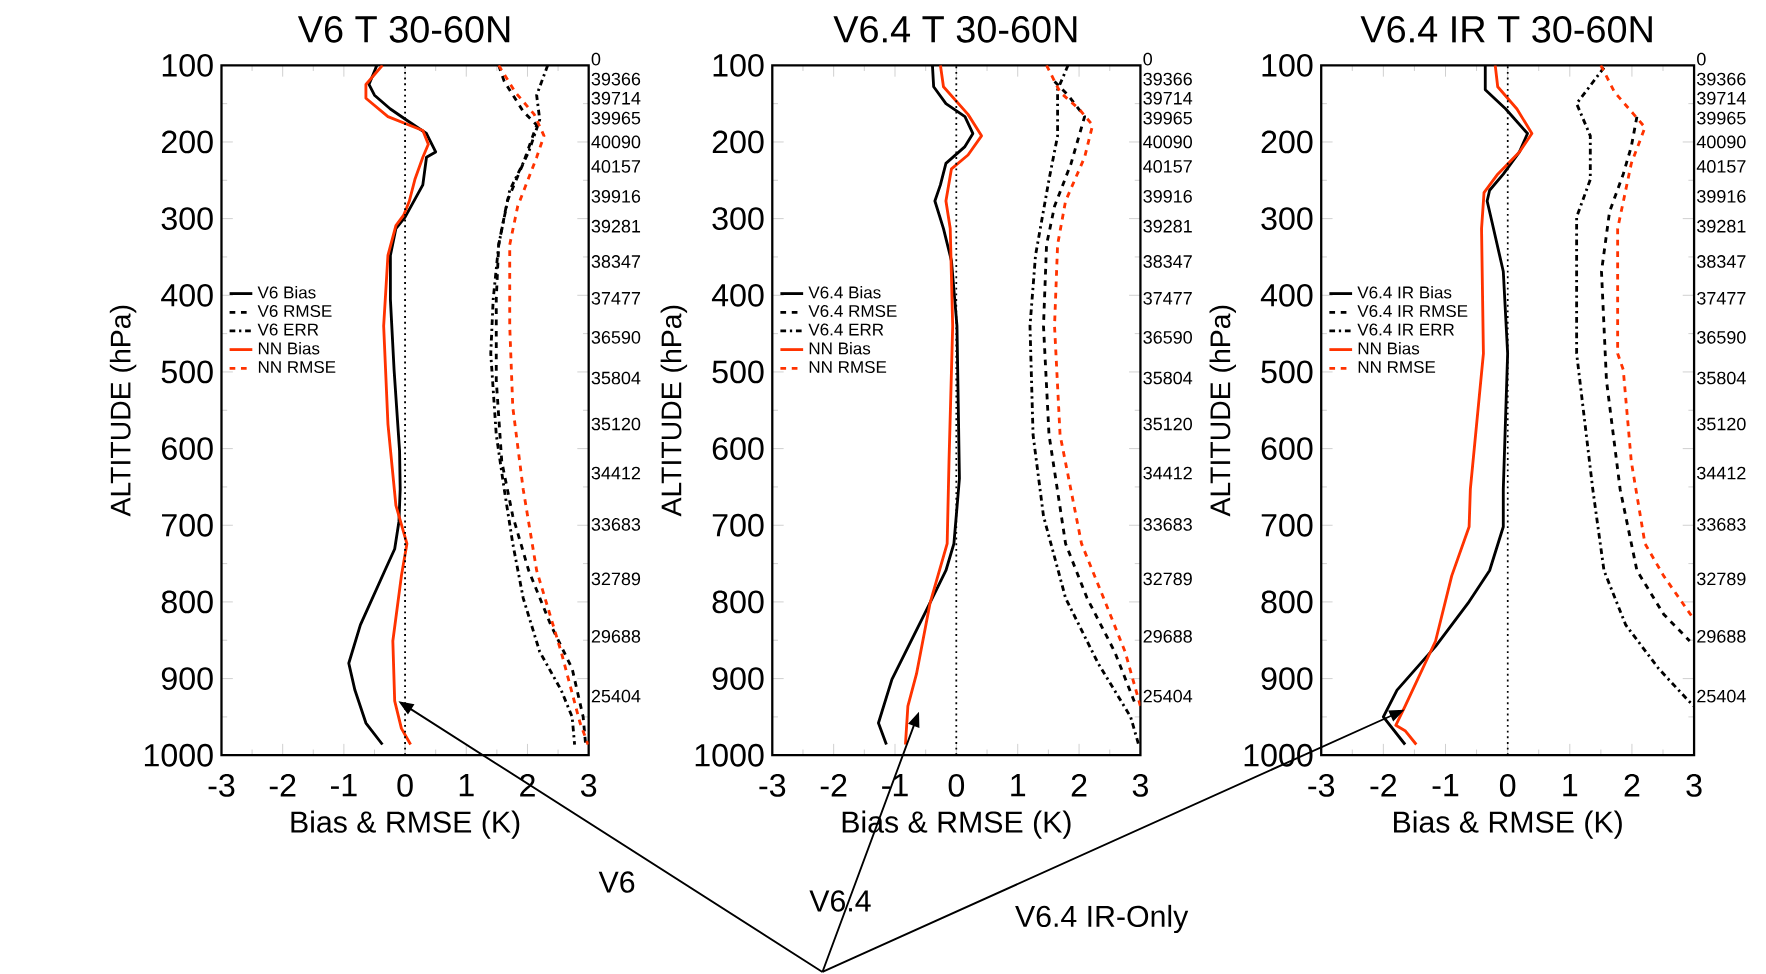  Describe the element at coordinates (282, 785) in the screenshot. I see `x-tick-label: -2` at that location.